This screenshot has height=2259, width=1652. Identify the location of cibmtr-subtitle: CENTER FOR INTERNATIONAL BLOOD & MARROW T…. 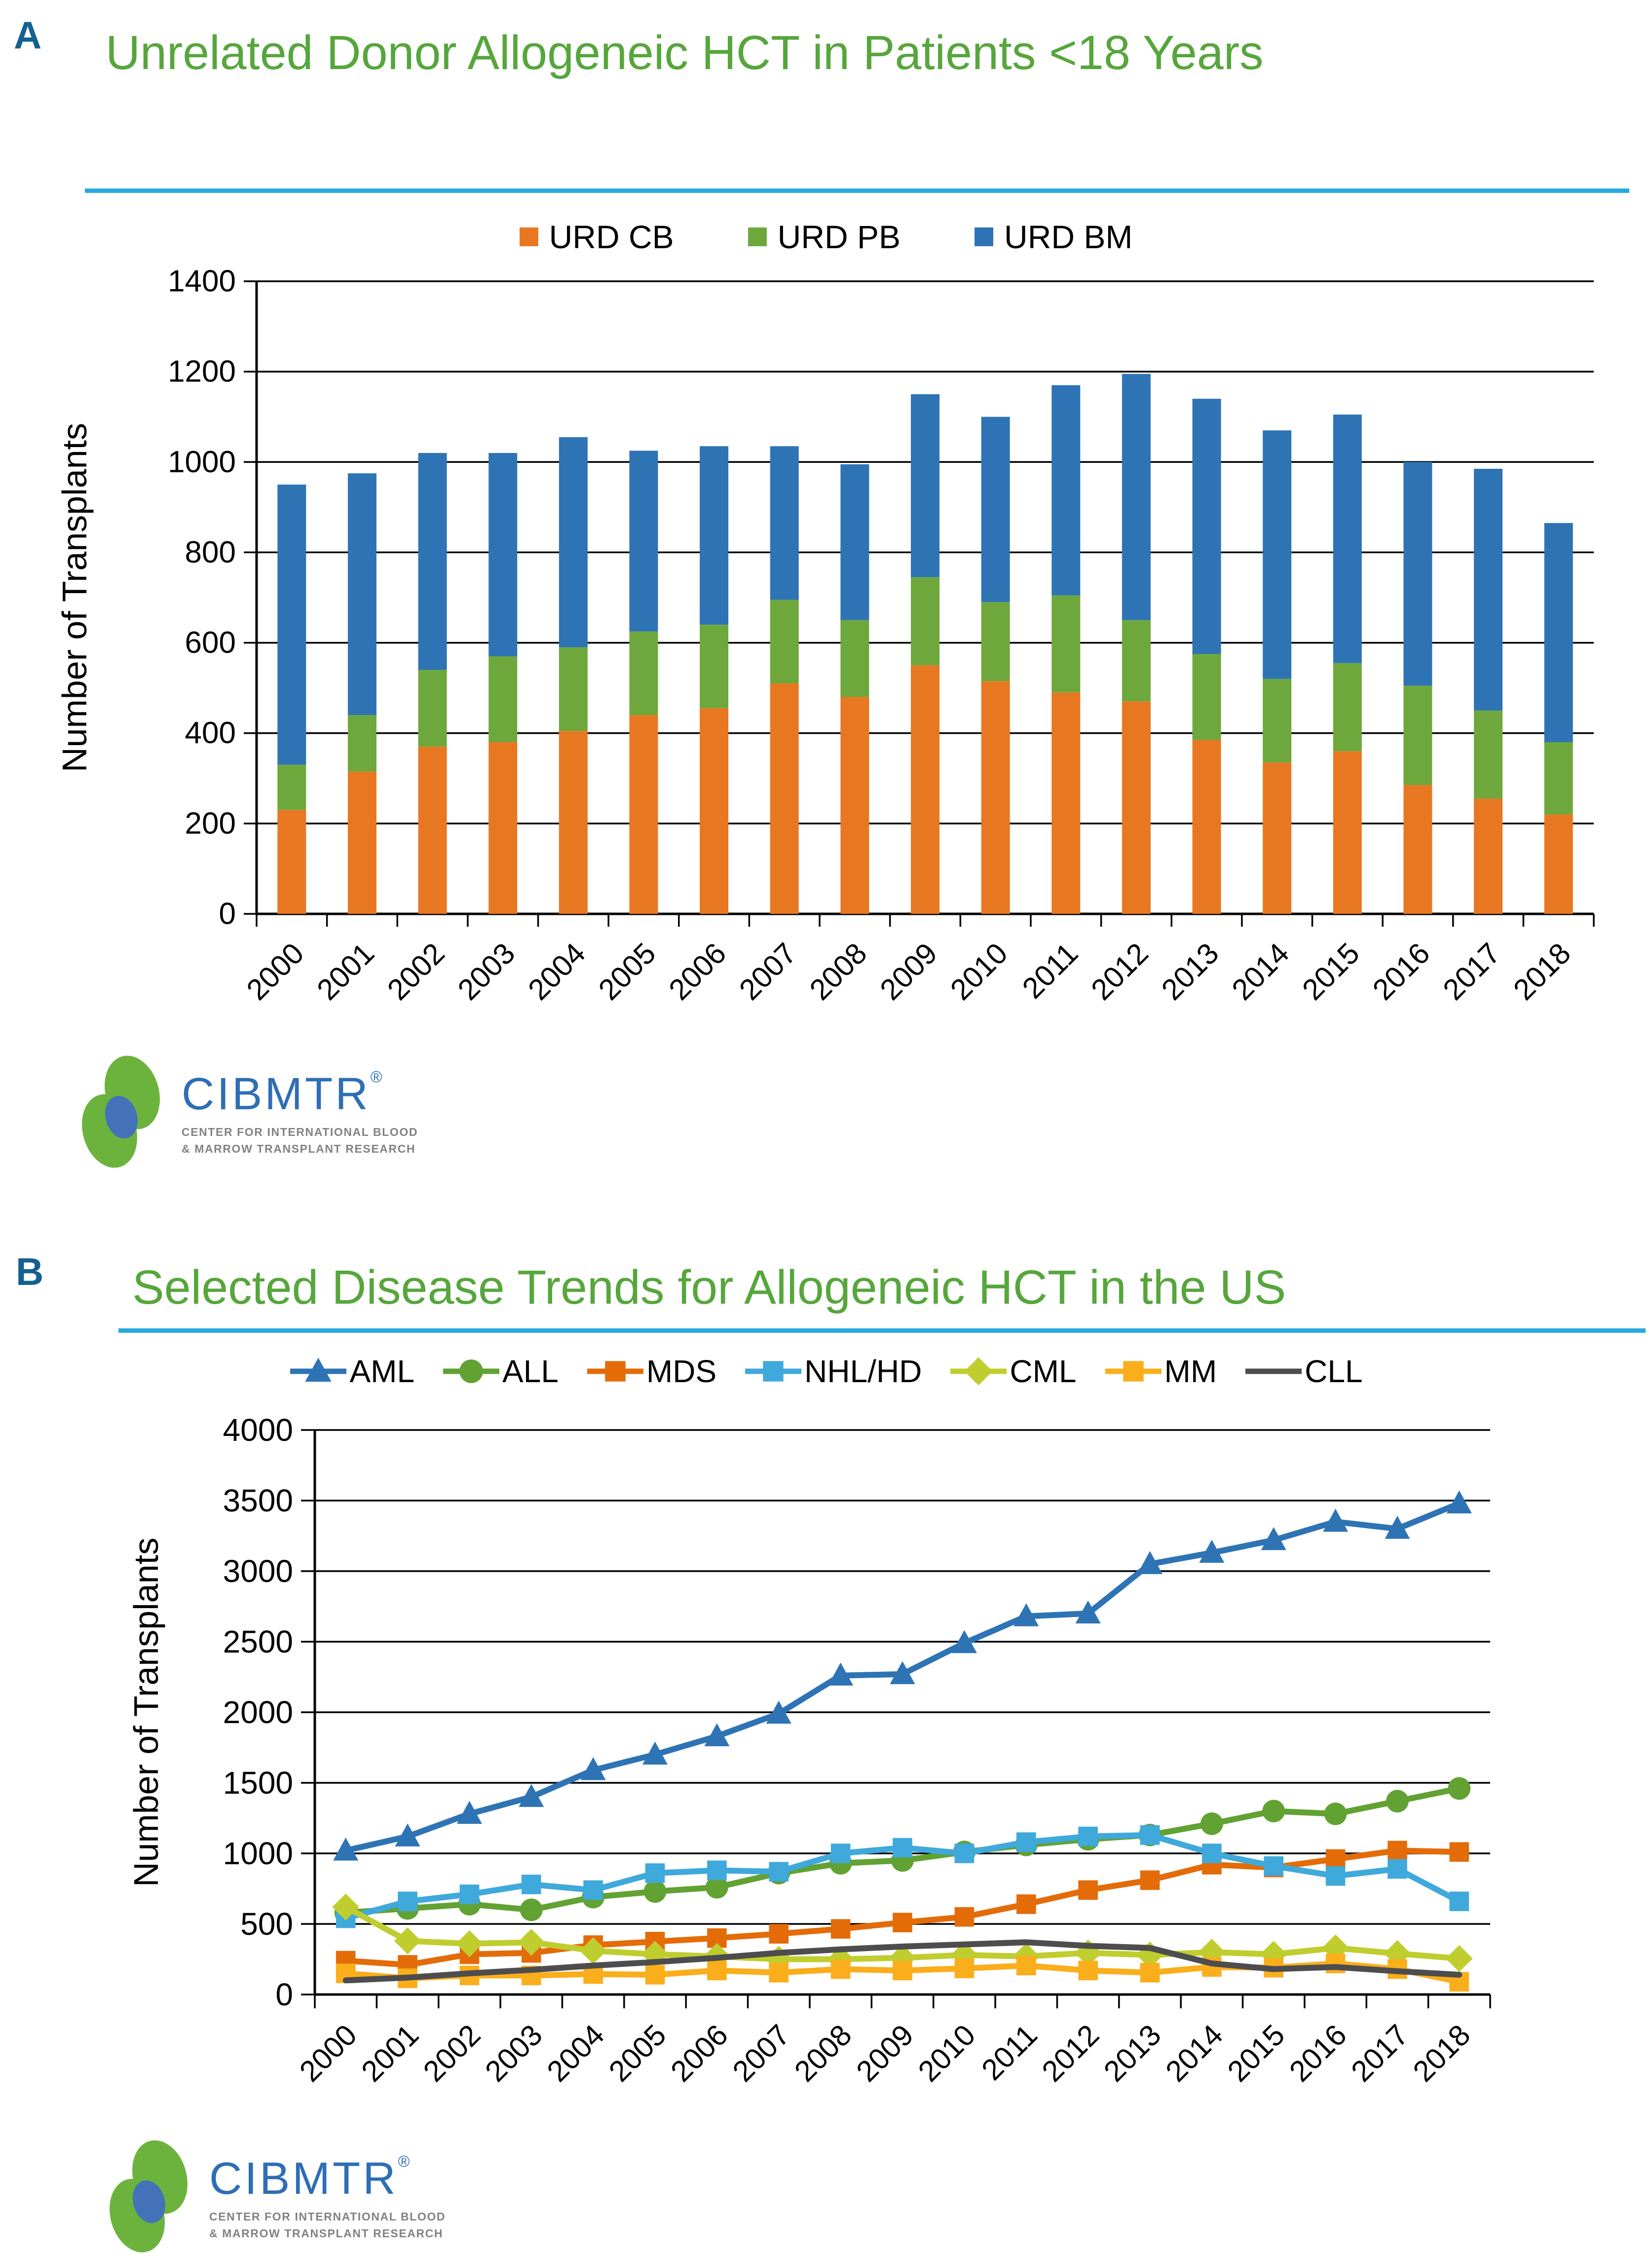
(300, 1140).